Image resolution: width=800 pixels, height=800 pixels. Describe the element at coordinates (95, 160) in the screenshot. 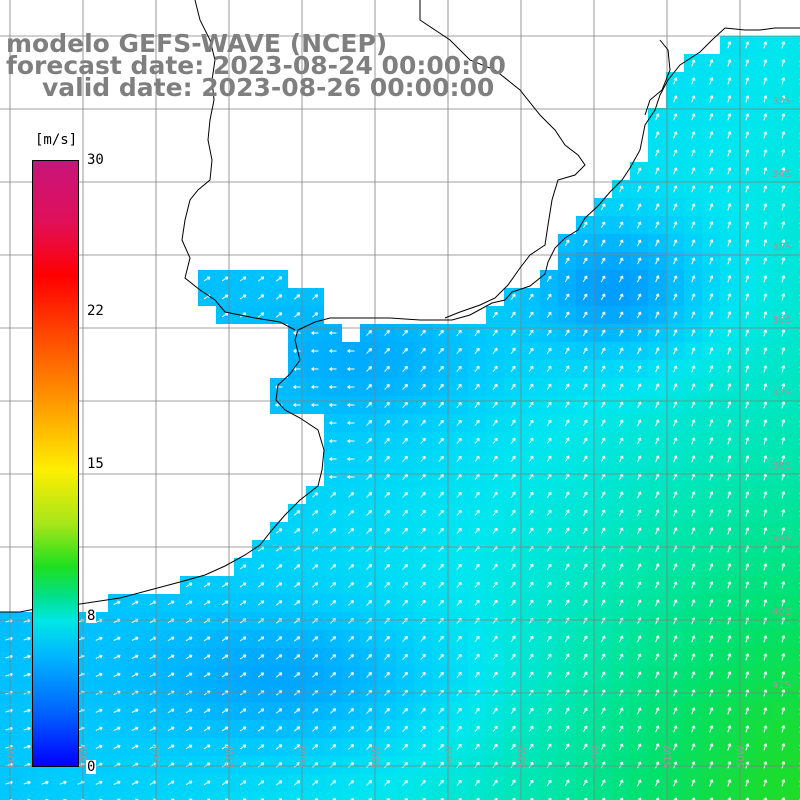

I see `colorbar-tick-30: 30` at that location.